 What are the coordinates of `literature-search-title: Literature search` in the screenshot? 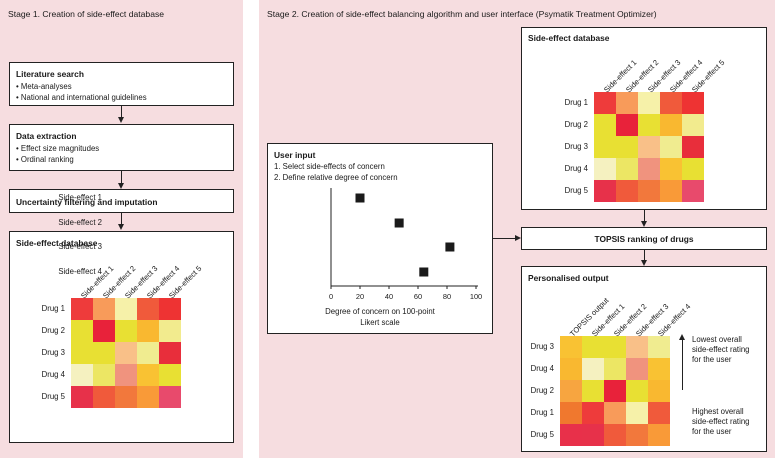 It's located at (50, 74).